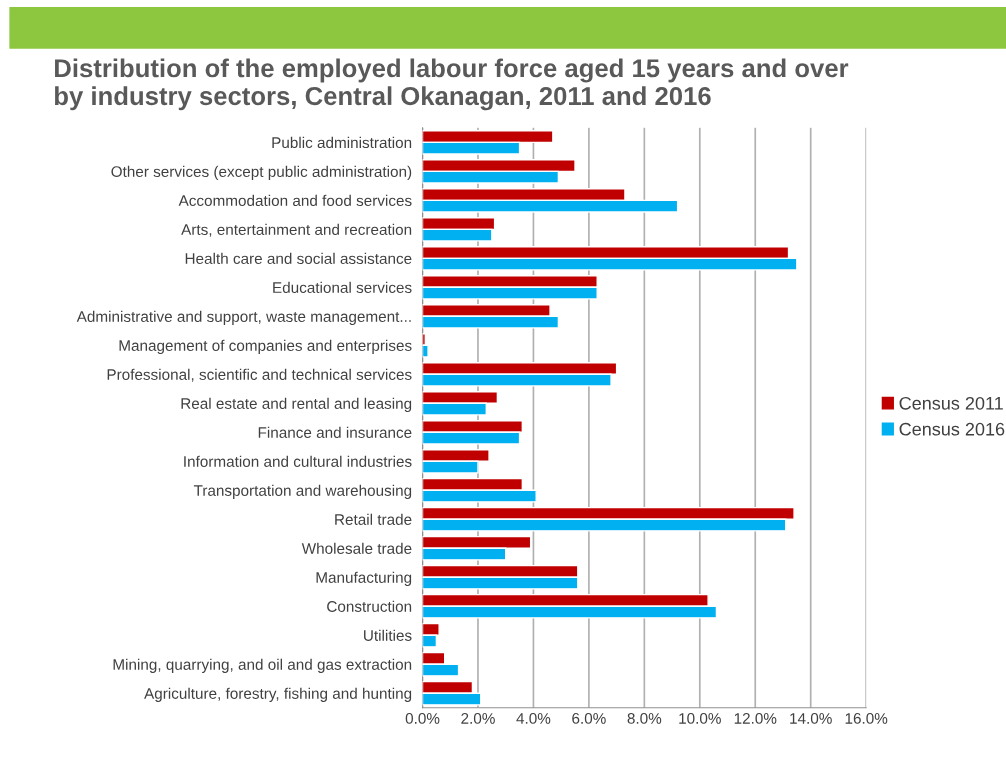  Describe the element at coordinates (296, 404) in the screenshot. I see `y-tick-label: Real estate and rental and leasing` at that location.